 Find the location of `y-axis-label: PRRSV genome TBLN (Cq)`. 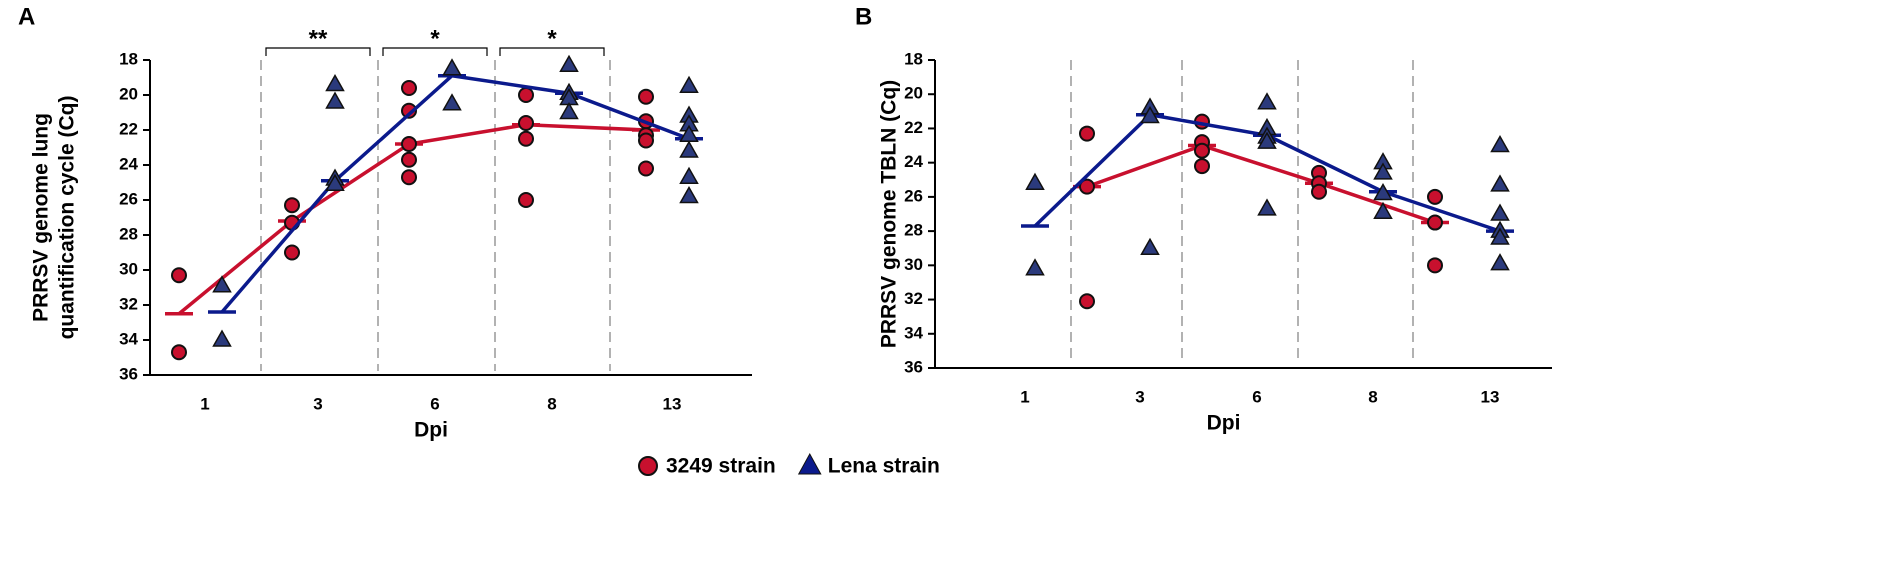

y-axis-label: PRRSV genome TBLN (Cq) is located at coordinates (889, 214).